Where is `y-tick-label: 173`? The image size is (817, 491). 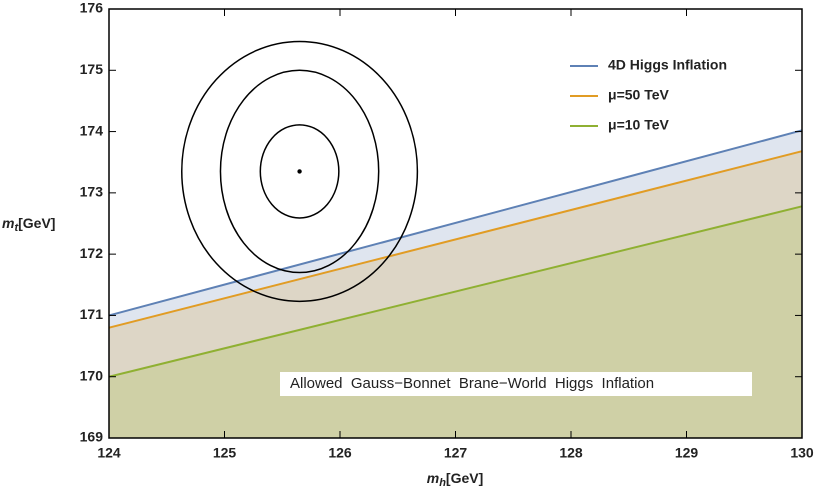 y-tick-label: 173 is located at coordinates (92, 192).